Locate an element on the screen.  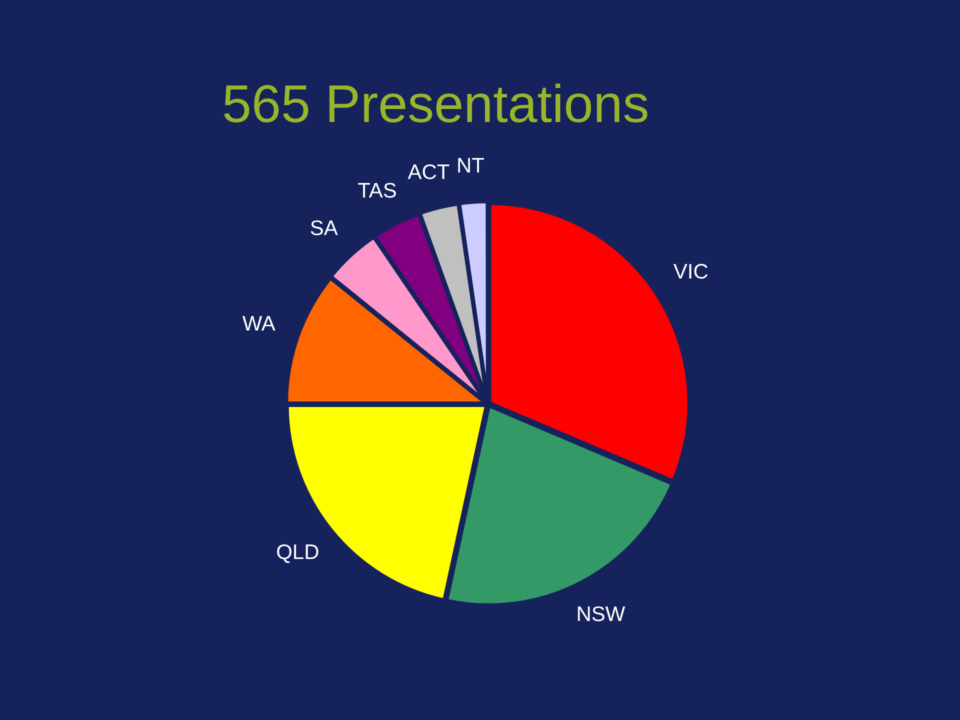
slice-label: NSW is located at coordinates (601, 614).